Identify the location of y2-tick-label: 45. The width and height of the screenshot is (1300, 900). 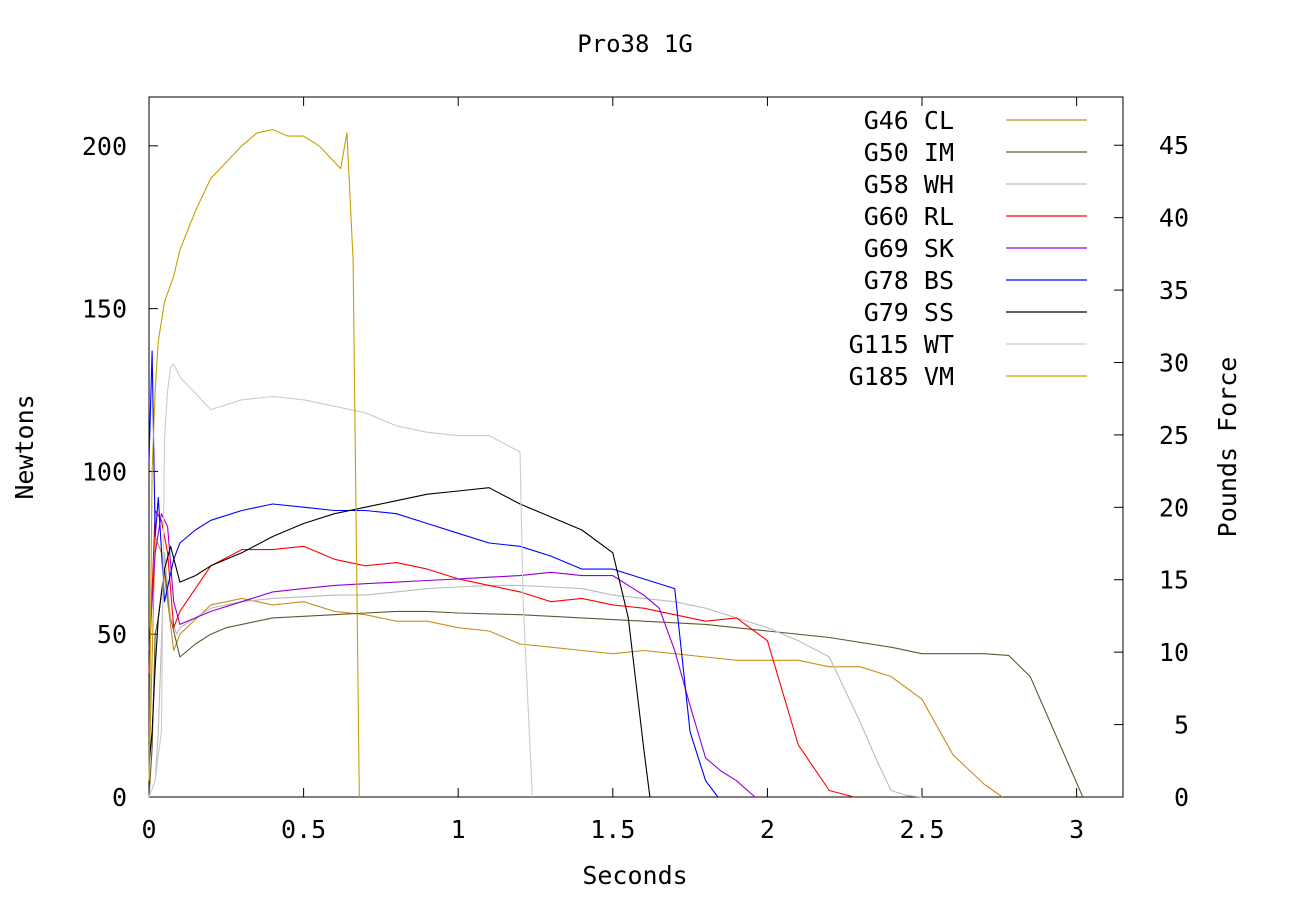
(1174, 145).